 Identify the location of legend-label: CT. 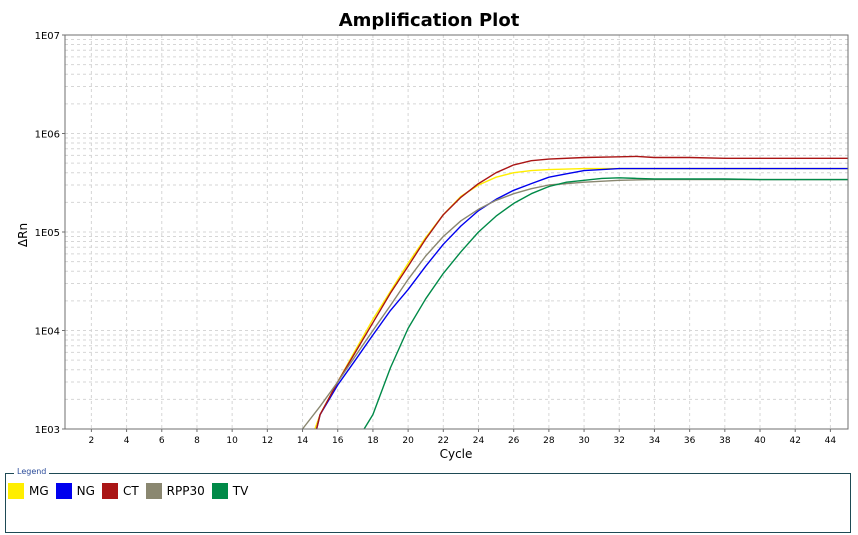
(130, 491).